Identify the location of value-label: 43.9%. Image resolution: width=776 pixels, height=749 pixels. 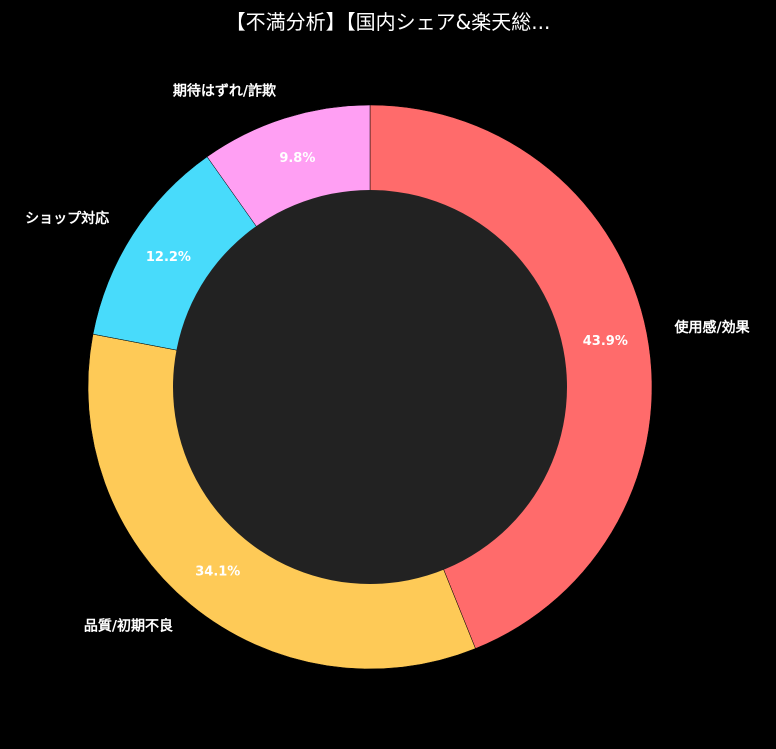
(605, 341).